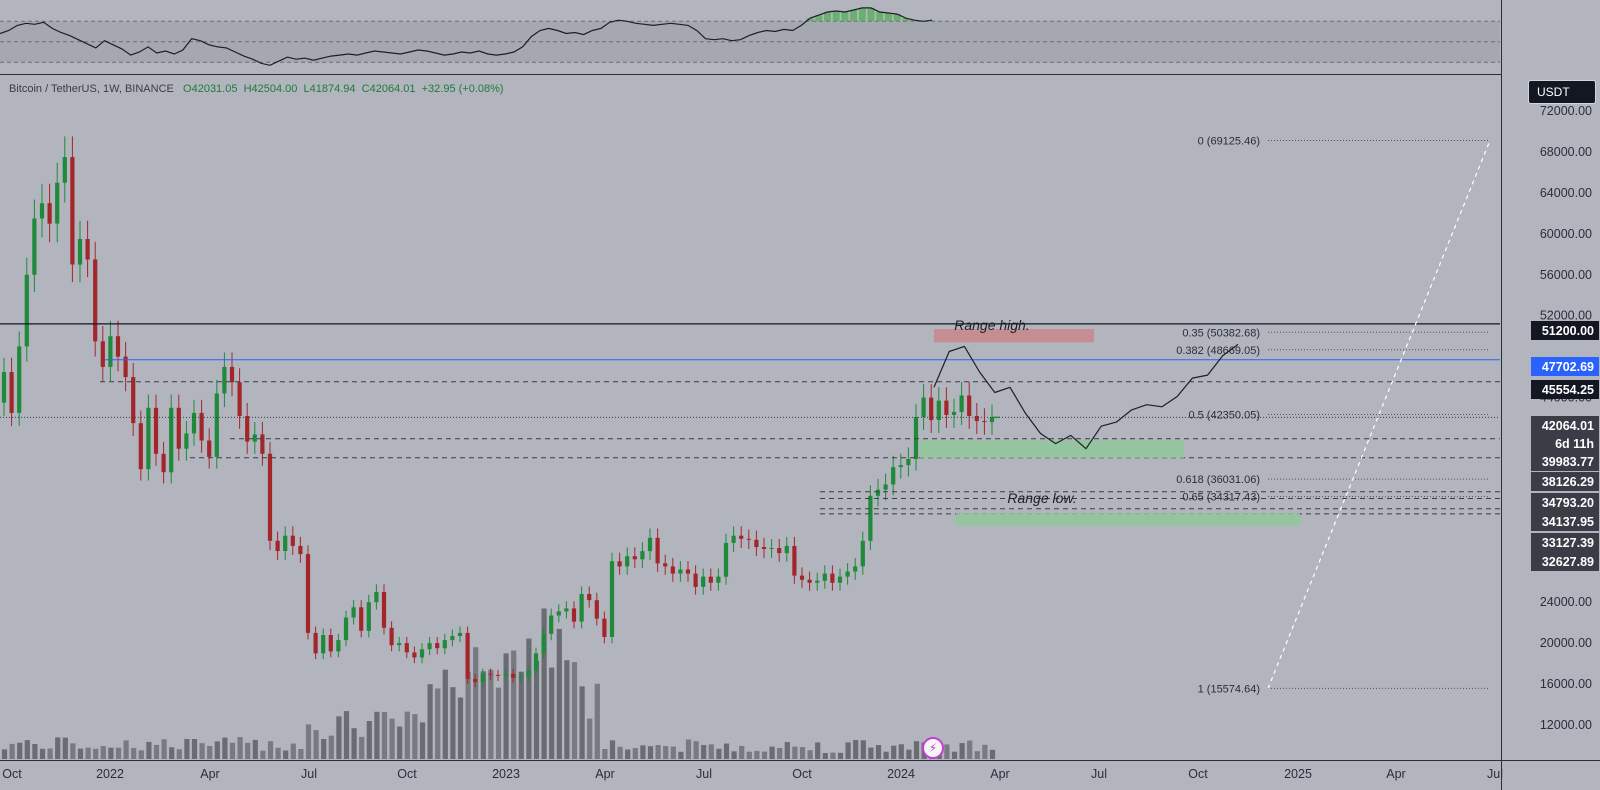 The height and width of the screenshot is (790, 1600). I want to click on price-tick-label: 20000.00, so click(1566, 643).